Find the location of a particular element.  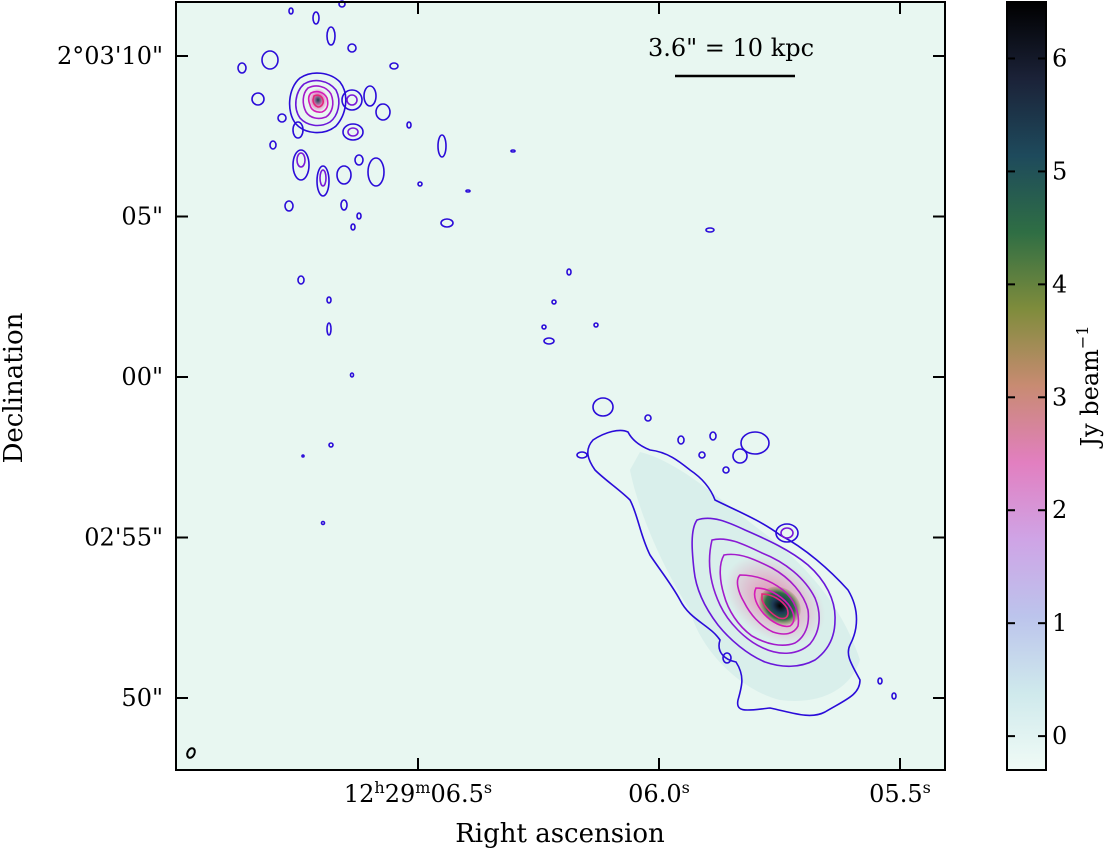

x-tick-label: 05.5s is located at coordinates (900, 793).